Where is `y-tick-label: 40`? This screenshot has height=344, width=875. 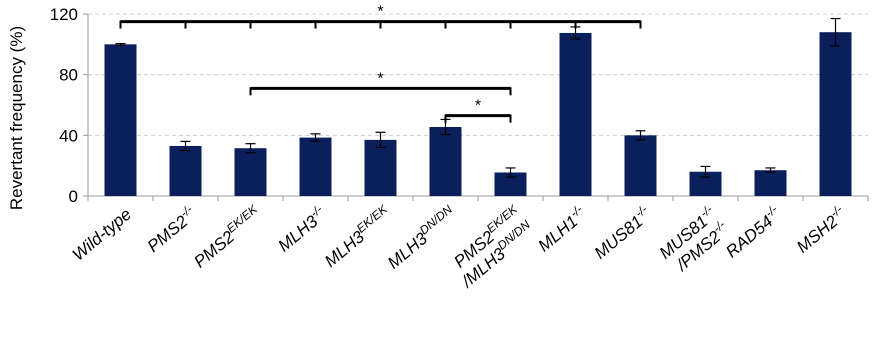 y-tick-label: 40 is located at coordinates (68, 135).